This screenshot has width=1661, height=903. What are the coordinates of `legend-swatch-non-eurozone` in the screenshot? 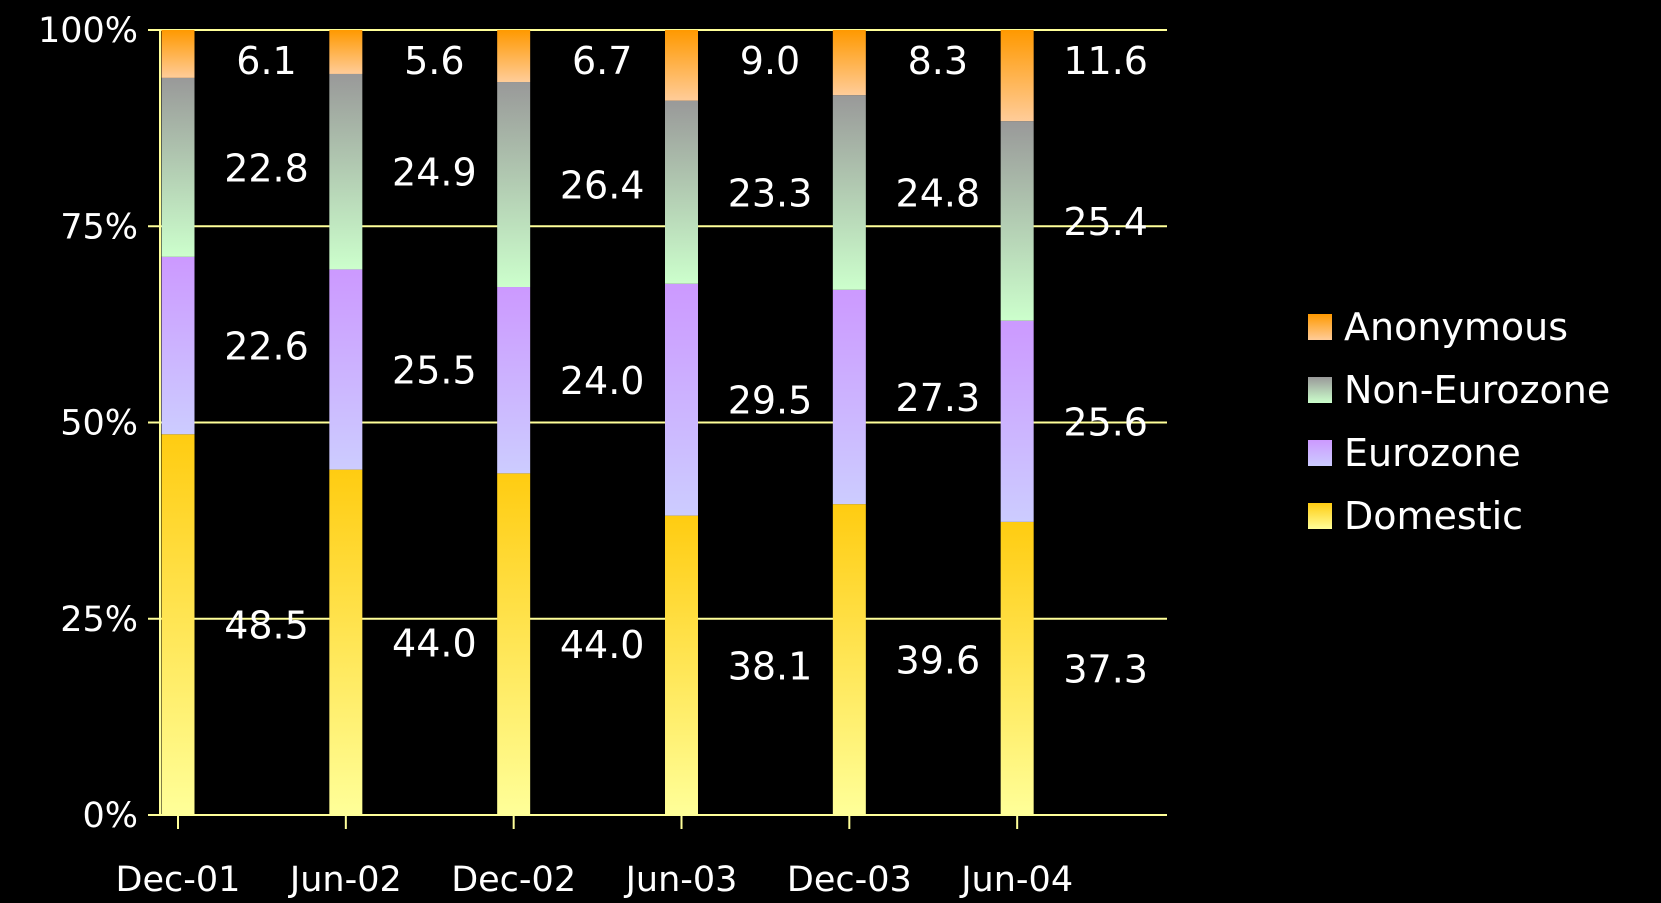 It's located at (1320, 390).